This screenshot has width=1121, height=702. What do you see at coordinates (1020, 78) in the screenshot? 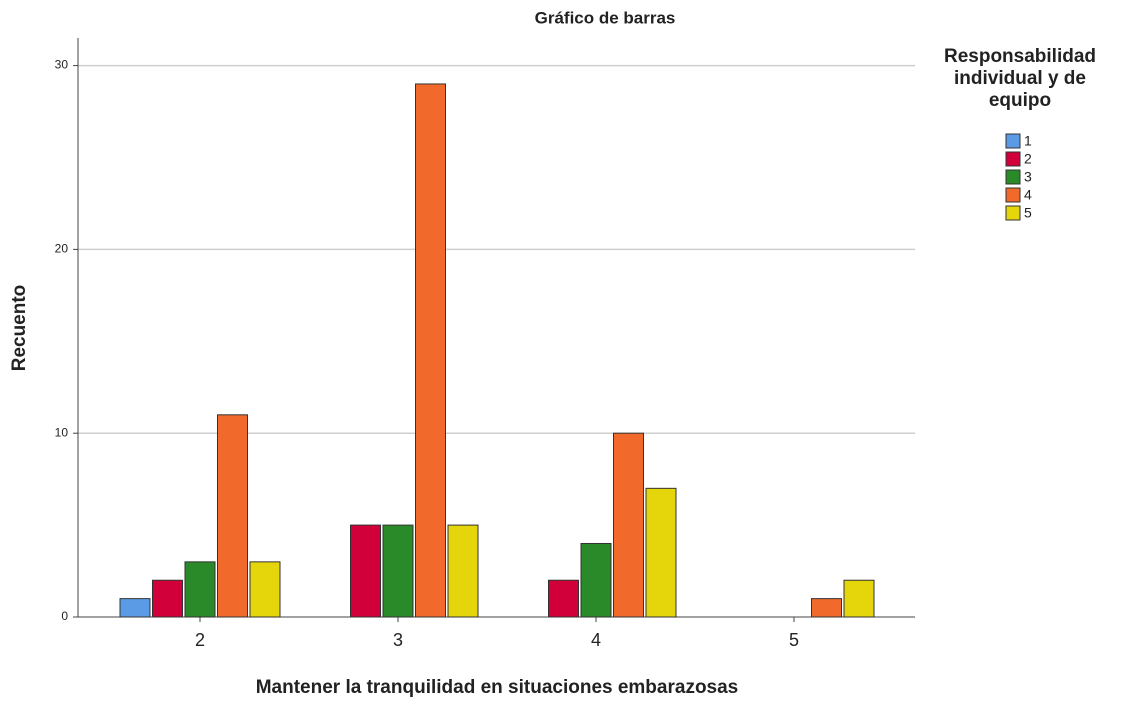
I see `legend-title: Responsabilidad individual y de equipo` at bounding box center [1020, 78].